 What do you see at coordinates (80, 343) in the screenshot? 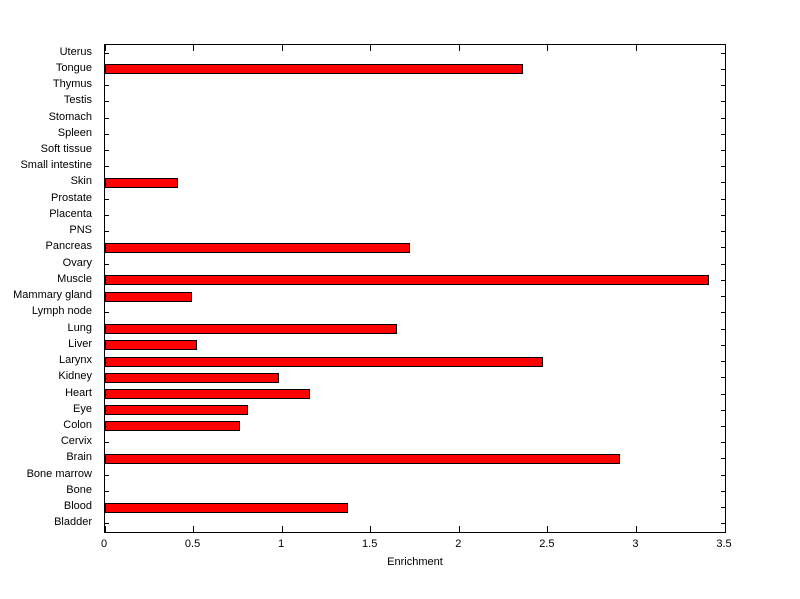
I see `y-tick-label: Liver` at bounding box center [80, 343].